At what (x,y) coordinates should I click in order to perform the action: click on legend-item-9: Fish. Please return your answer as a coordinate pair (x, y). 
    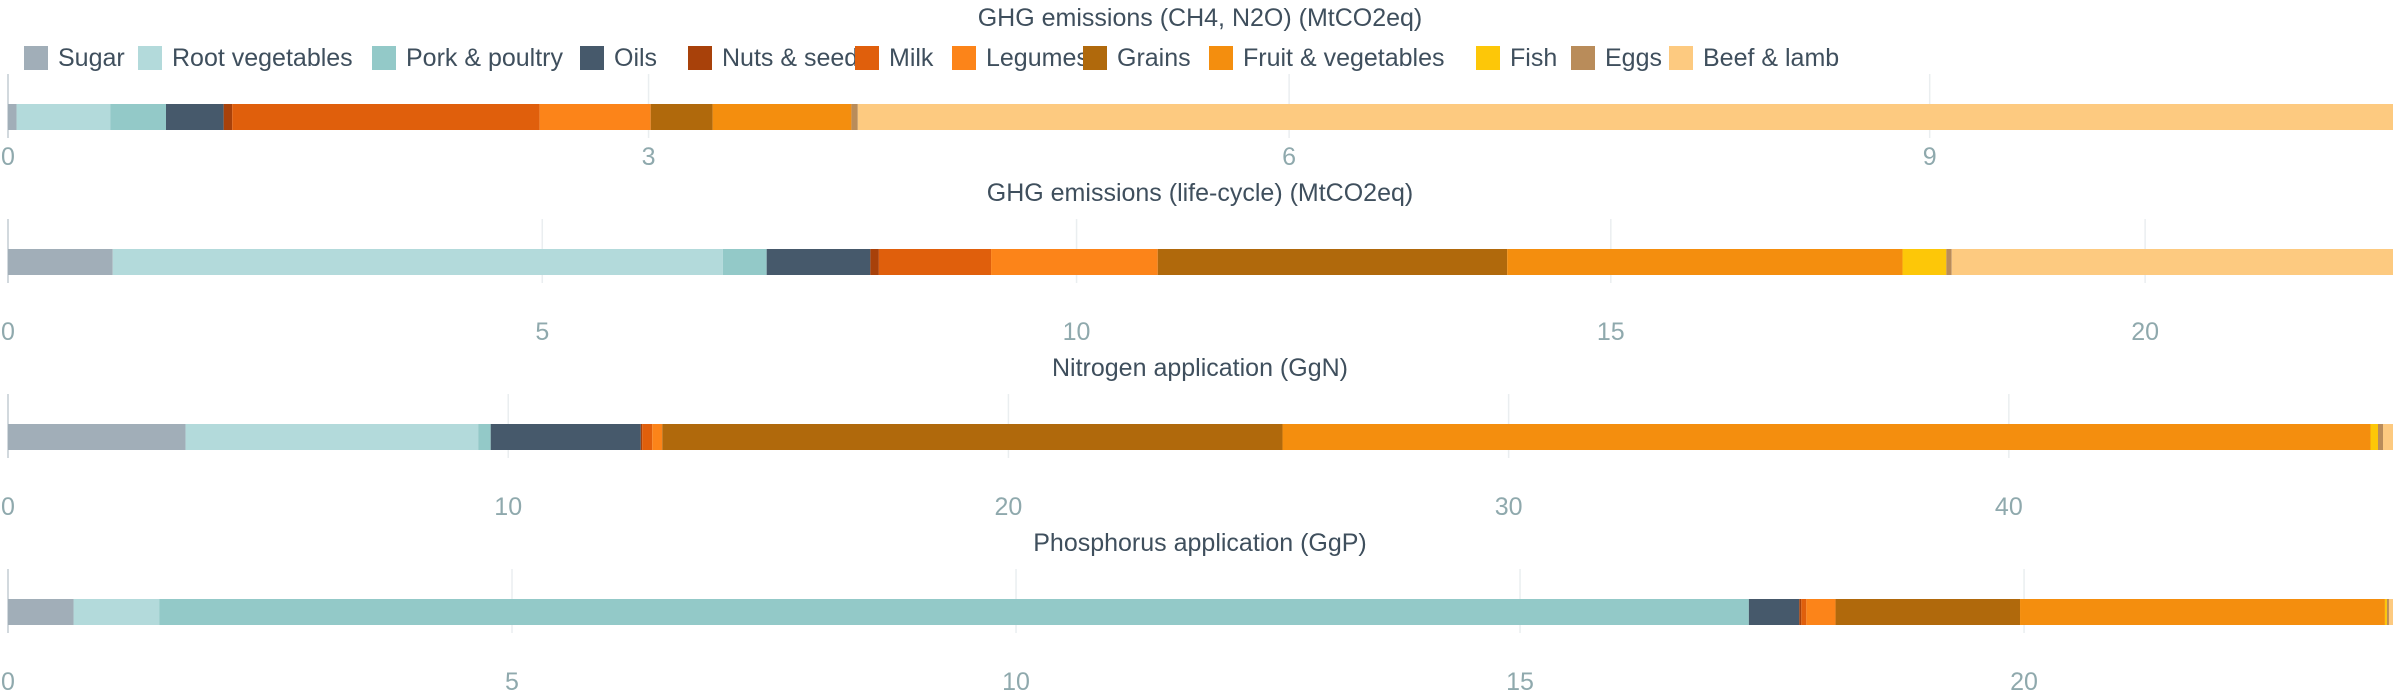
    Looking at the image, I should click on (1516, 58).